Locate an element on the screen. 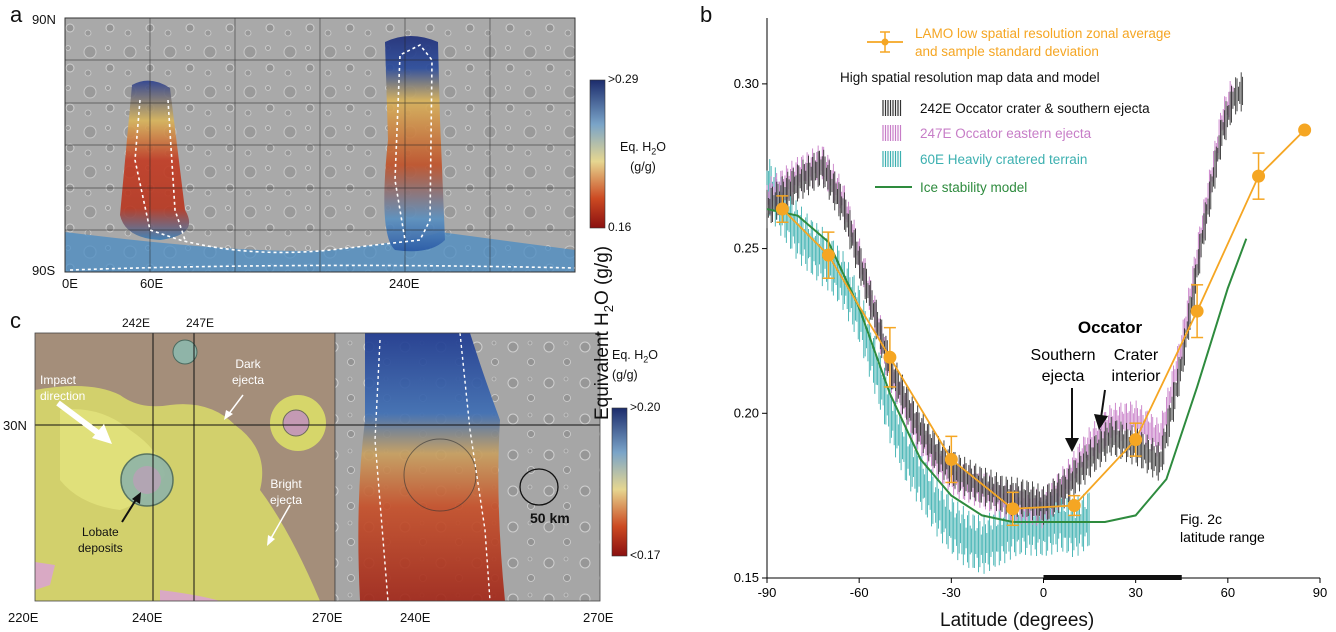 This screenshot has height=632, width=1336. scale-label: 50 km is located at coordinates (550, 518).